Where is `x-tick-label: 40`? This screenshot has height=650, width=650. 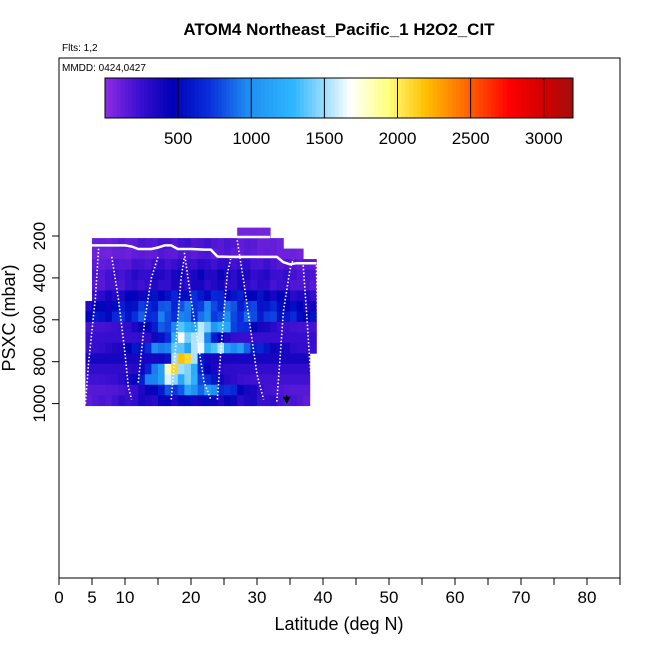
x-tick-label: 40 is located at coordinates (323, 597).